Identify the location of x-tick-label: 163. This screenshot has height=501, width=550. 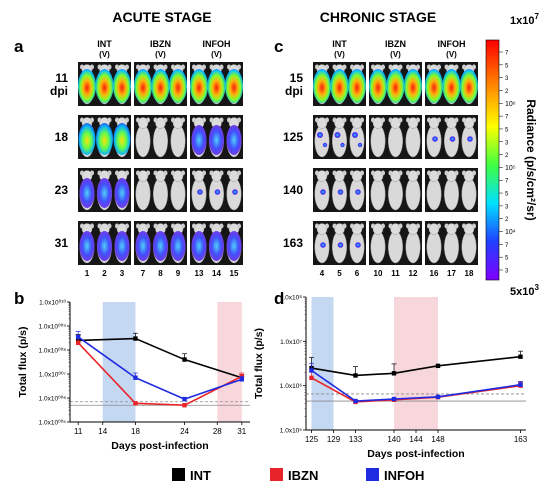
(521, 439).